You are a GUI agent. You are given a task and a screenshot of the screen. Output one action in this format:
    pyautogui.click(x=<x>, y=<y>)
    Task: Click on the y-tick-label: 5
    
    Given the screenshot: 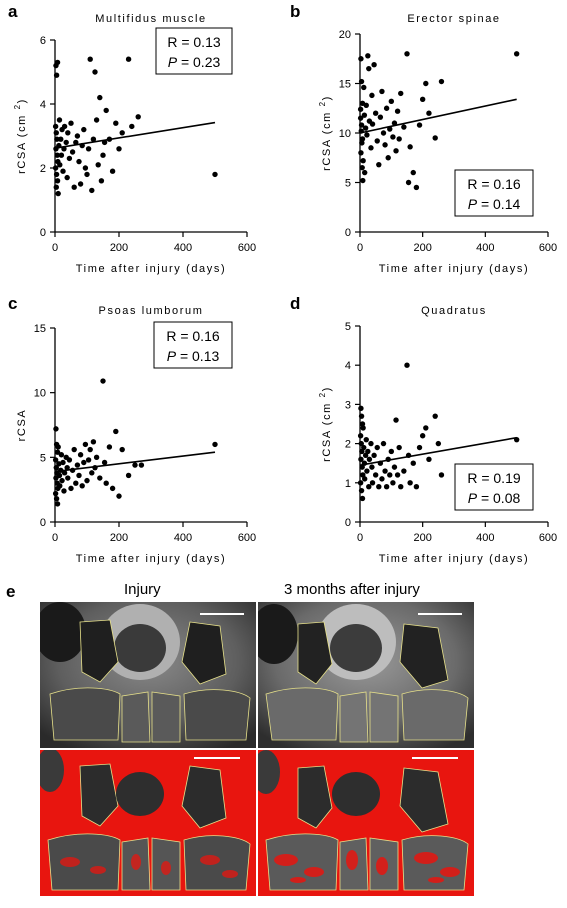 What is the action you would take?
    pyautogui.click(x=348, y=184)
    